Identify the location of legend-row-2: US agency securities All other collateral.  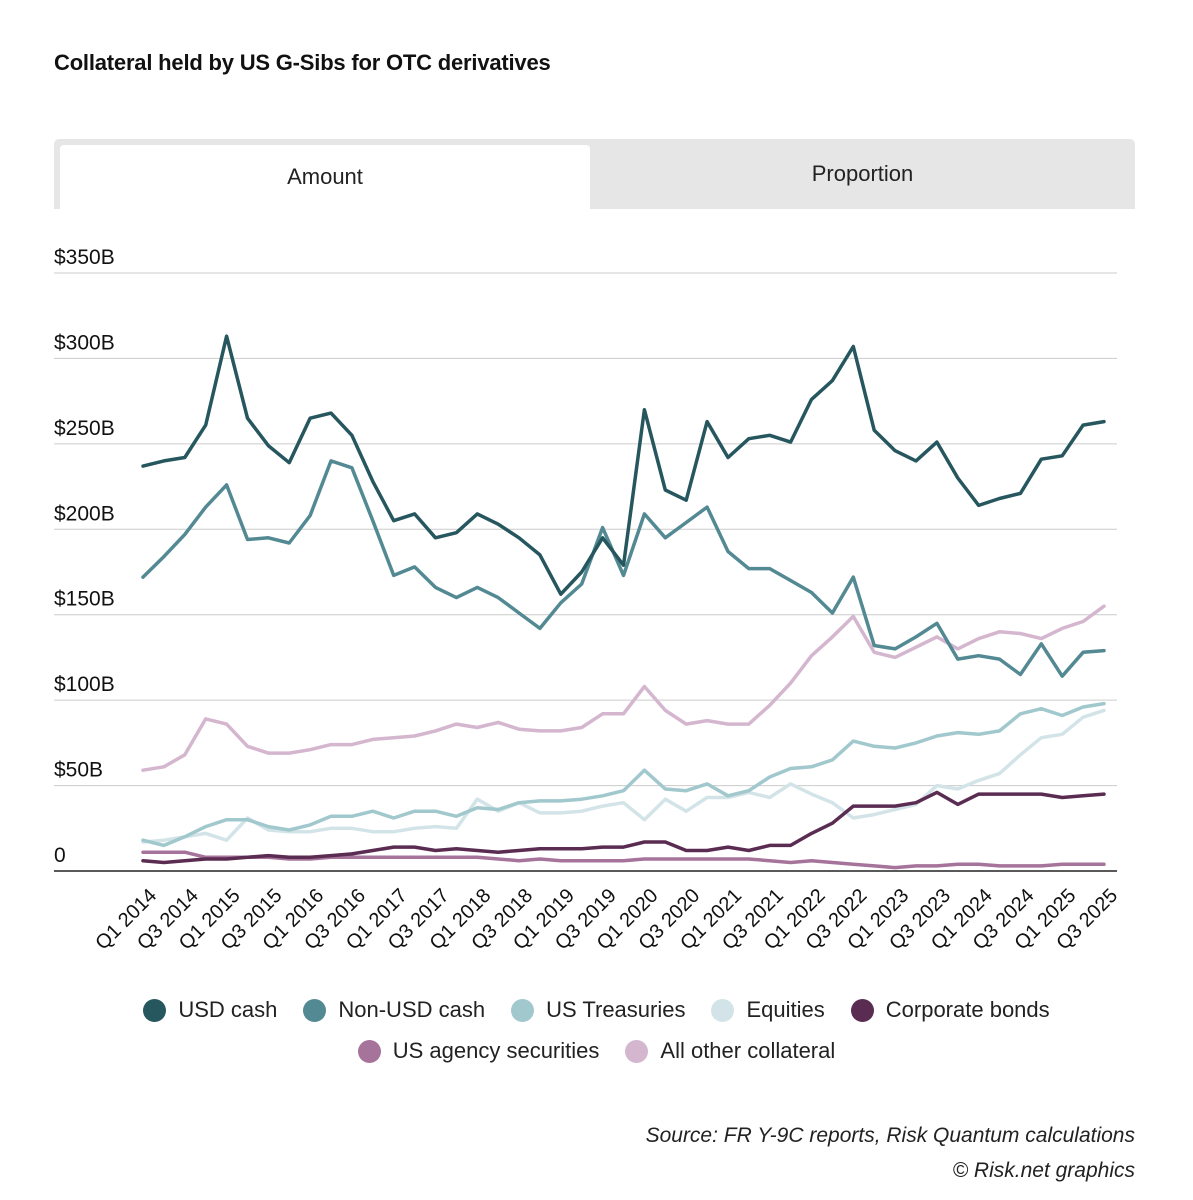
(596, 1051).